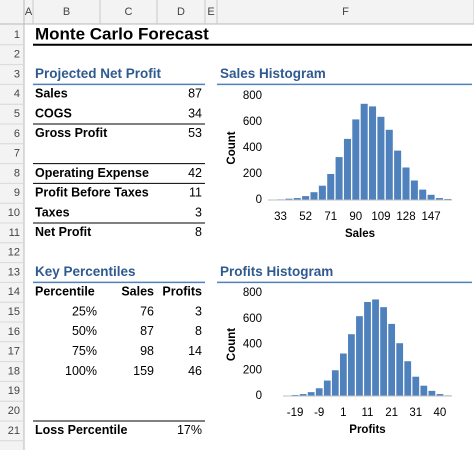 This screenshot has width=474, height=450. What do you see at coordinates (17, 55) in the screenshot?
I see `row-number: 2` at bounding box center [17, 55].